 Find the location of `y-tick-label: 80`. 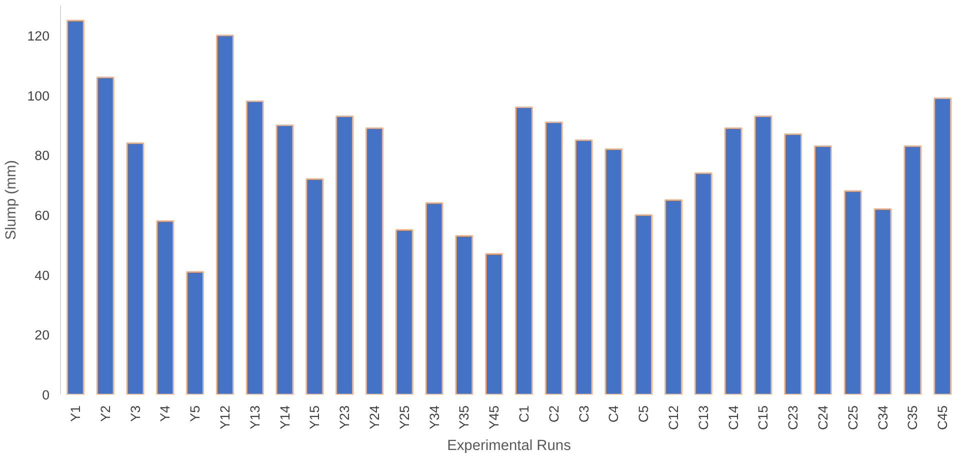

y-tick-label: 80 is located at coordinates (42, 156).